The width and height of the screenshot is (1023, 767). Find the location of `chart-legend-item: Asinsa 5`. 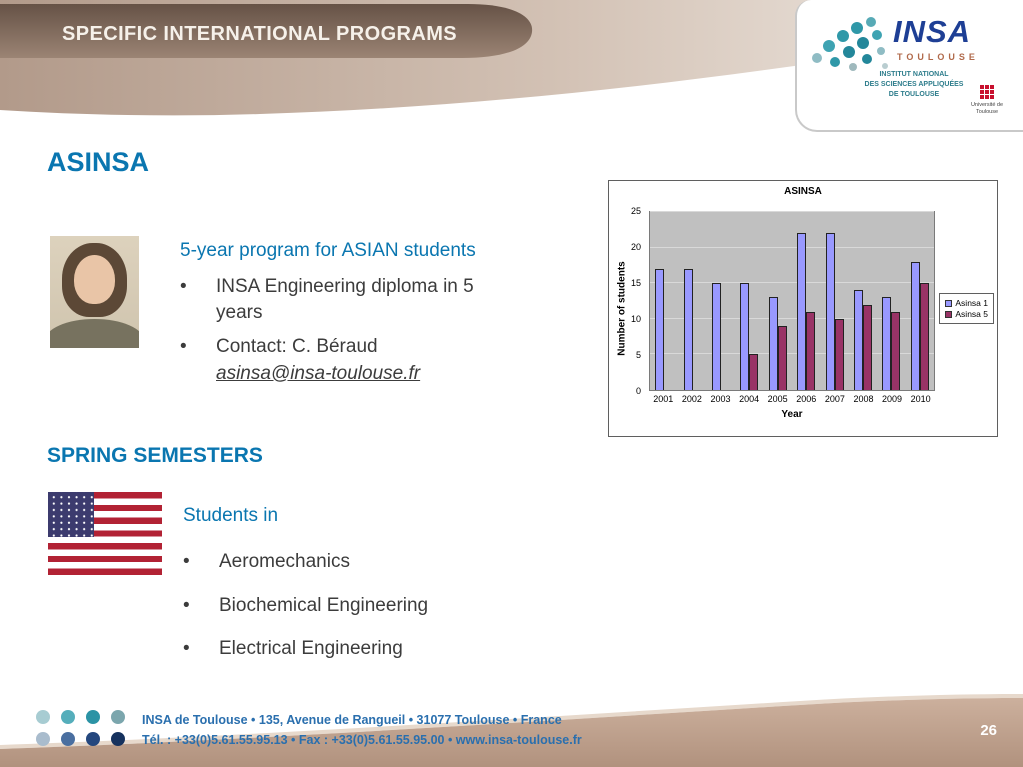

chart-legend-item: Asinsa 5 is located at coordinates (966, 314).